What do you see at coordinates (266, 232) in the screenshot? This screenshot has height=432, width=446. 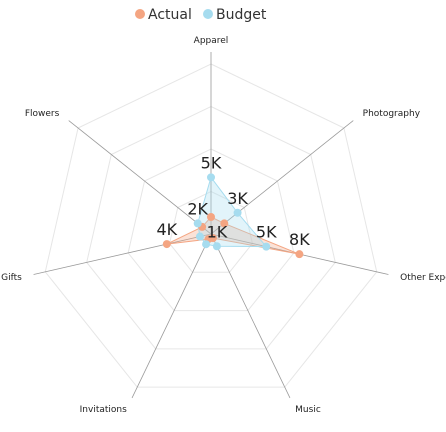 I see `data-label-budget-3: 5K` at bounding box center [266, 232].